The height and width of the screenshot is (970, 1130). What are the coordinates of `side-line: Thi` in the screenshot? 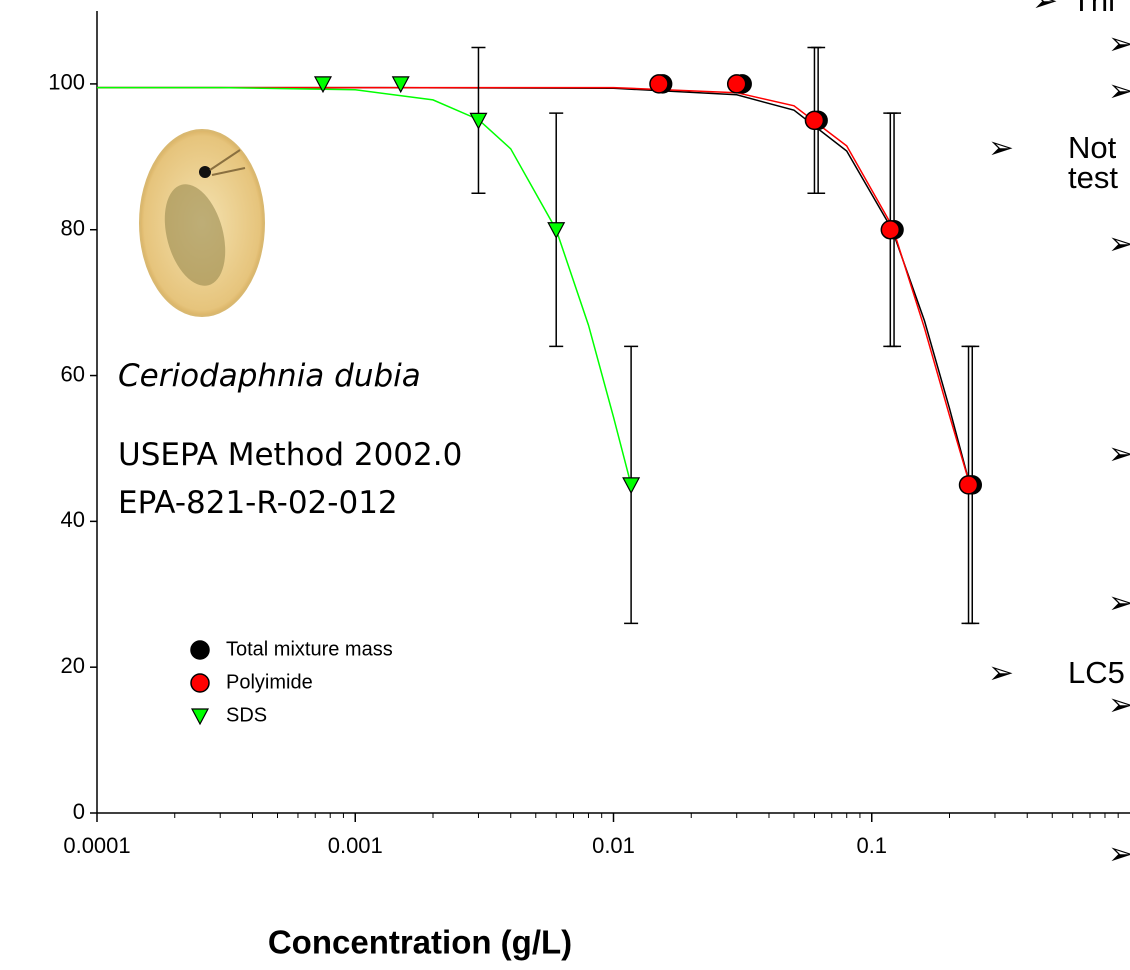 It's located at (1093, 9).